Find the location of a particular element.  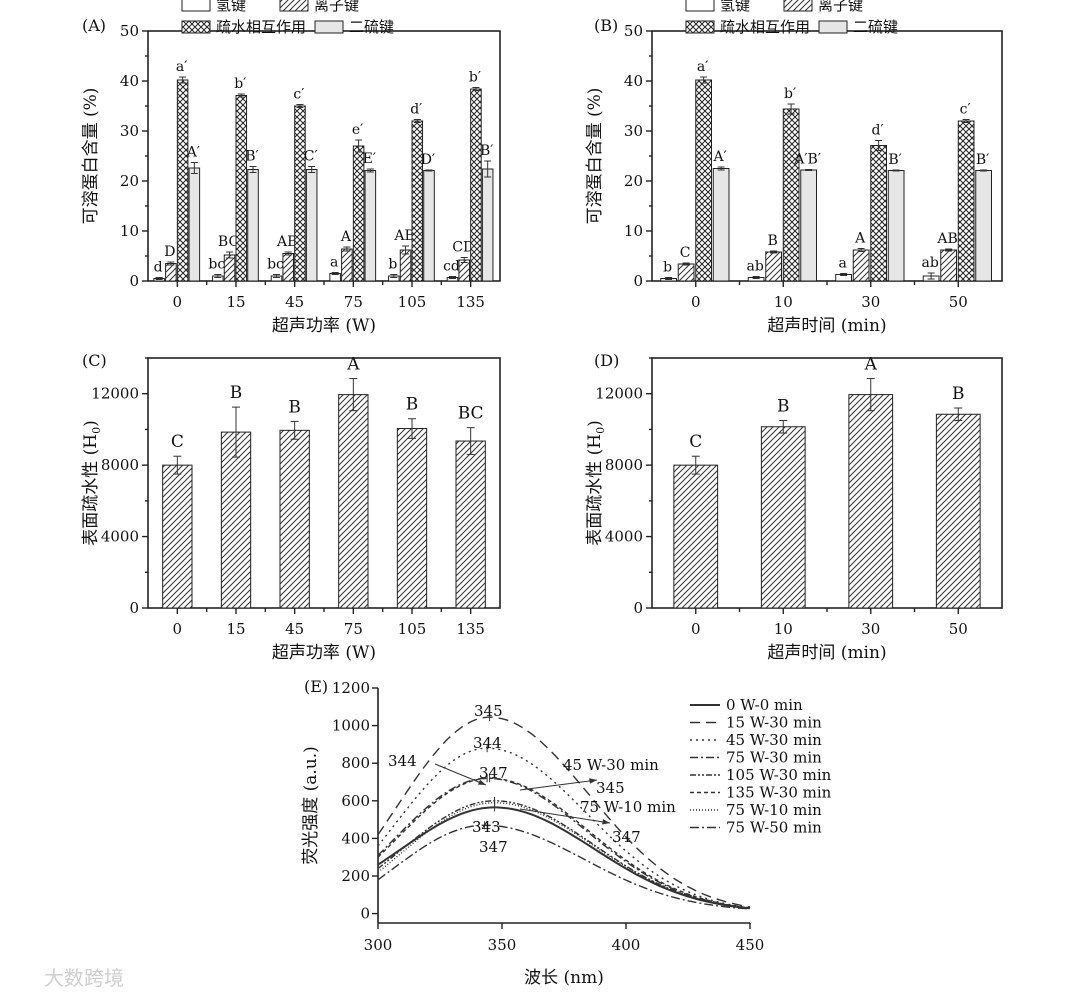

panel-b-xtick-label: 50 is located at coordinates (958, 302).